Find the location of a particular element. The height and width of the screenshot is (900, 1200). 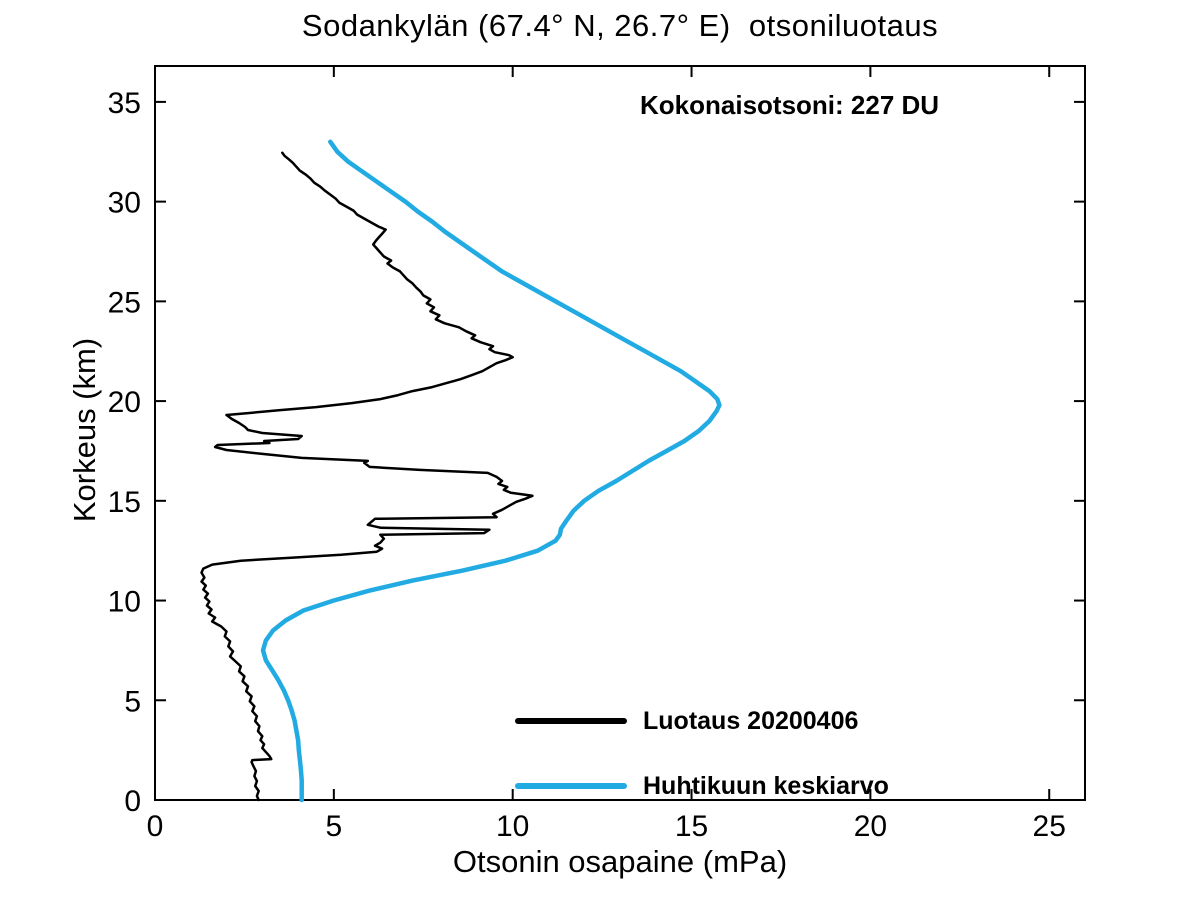

x-axis-label: Otsonin osapaine (mPa) is located at coordinates (620, 861).